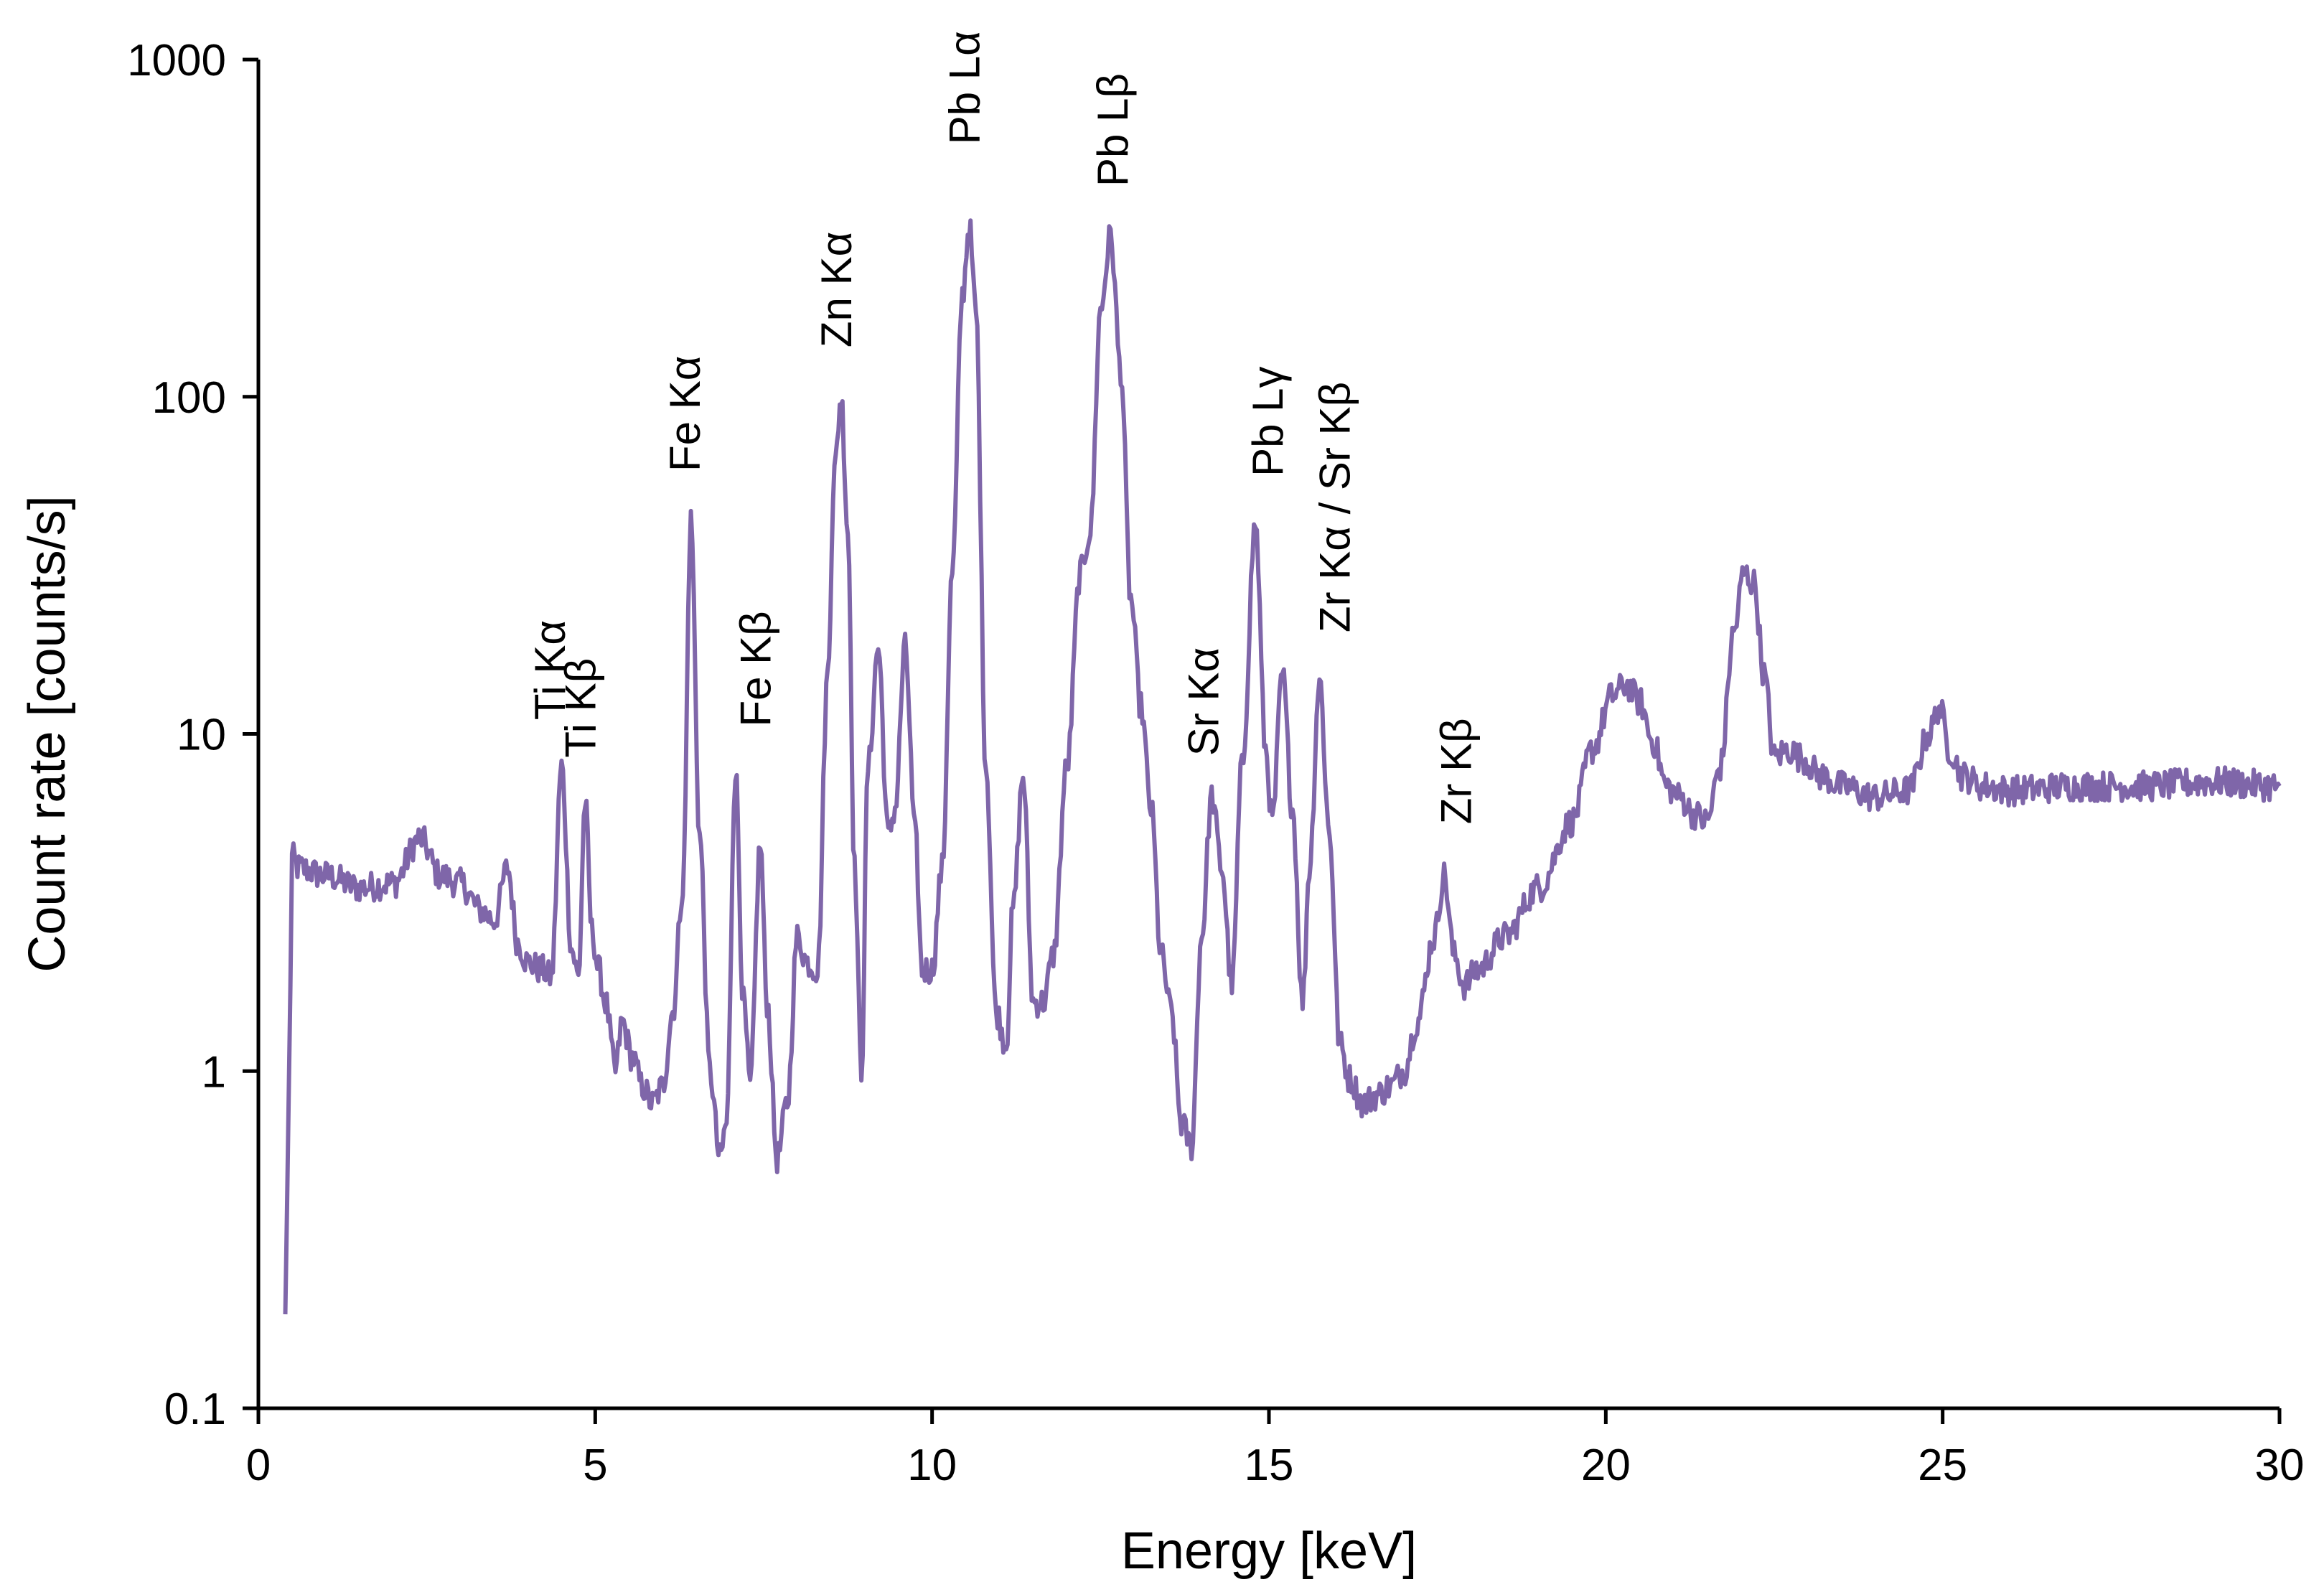 The image size is (2324, 1587). What do you see at coordinates (1335, 507) in the screenshot?
I see `peak-label: Zr Kα / Sr Kβ` at bounding box center [1335, 507].